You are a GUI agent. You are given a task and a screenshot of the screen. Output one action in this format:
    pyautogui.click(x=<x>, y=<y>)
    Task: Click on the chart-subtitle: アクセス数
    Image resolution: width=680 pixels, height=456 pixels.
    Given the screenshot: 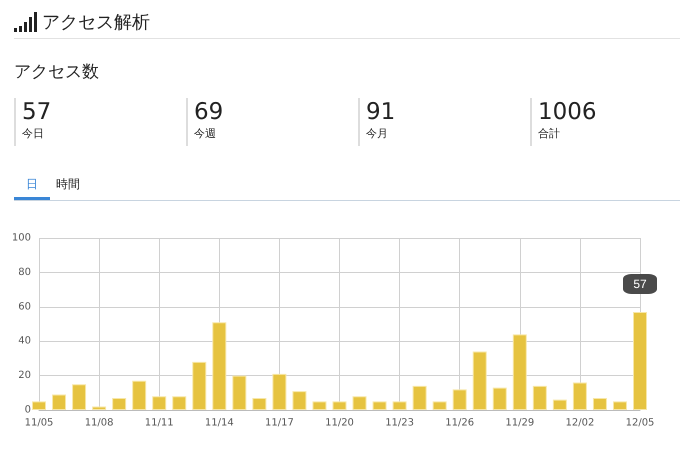 What is the action you would take?
    pyautogui.click(x=56, y=72)
    